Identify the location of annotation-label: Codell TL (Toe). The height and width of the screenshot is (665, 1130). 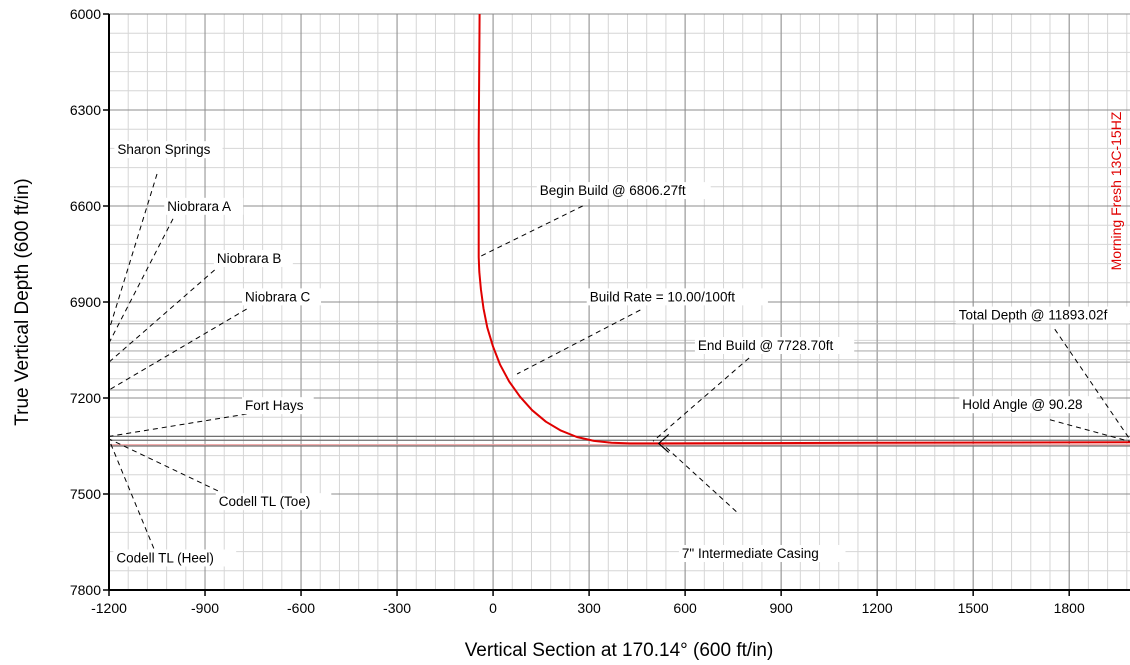
(265, 501).